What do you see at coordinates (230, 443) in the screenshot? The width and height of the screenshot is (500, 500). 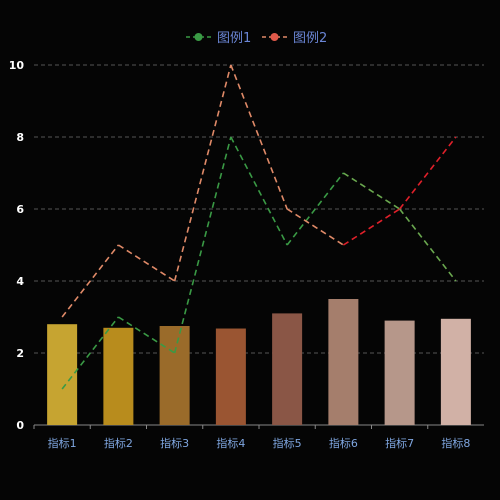 I see `x-tick-label-4: 指标4` at bounding box center [230, 443].